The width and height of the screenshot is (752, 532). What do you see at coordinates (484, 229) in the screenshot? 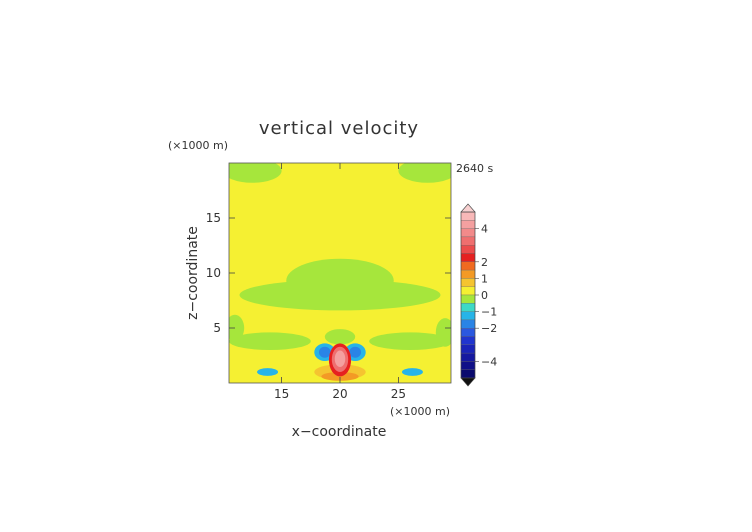
I see `colorbar-tick-label: 4` at bounding box center [484, 229].